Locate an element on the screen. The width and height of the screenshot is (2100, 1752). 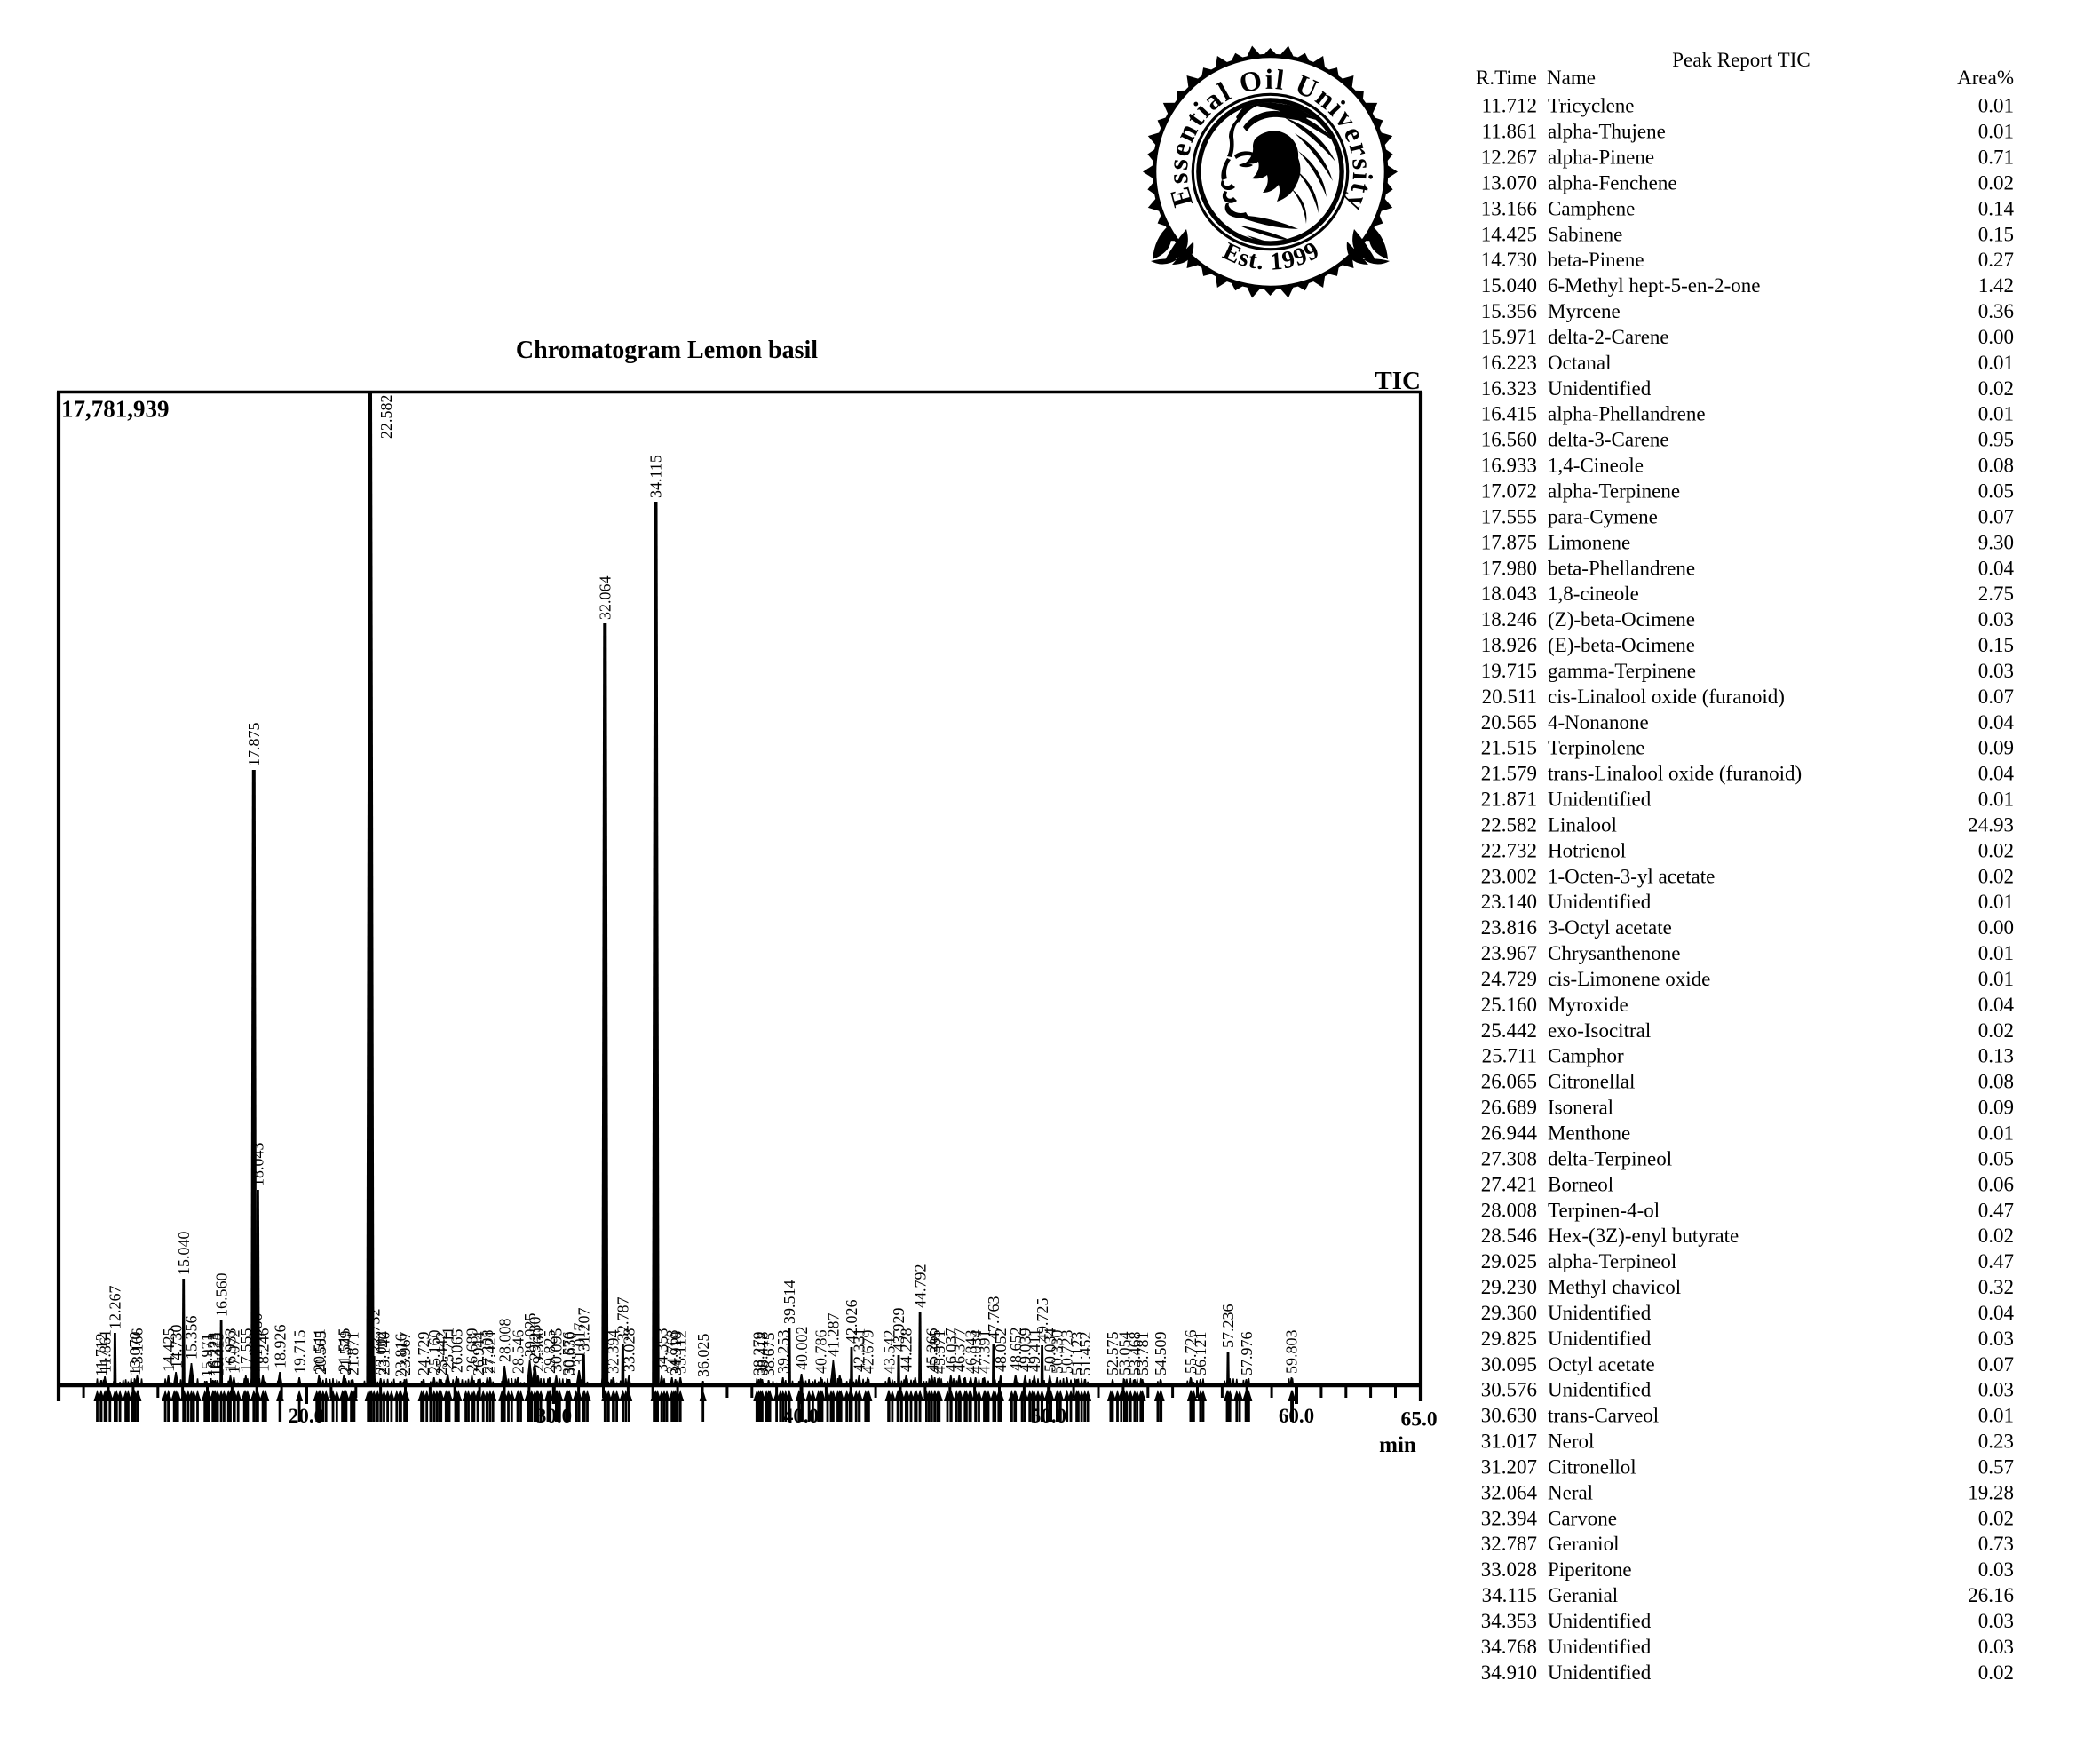
svg-text: Chrysanthenone is located at coordinates (1614, 953).